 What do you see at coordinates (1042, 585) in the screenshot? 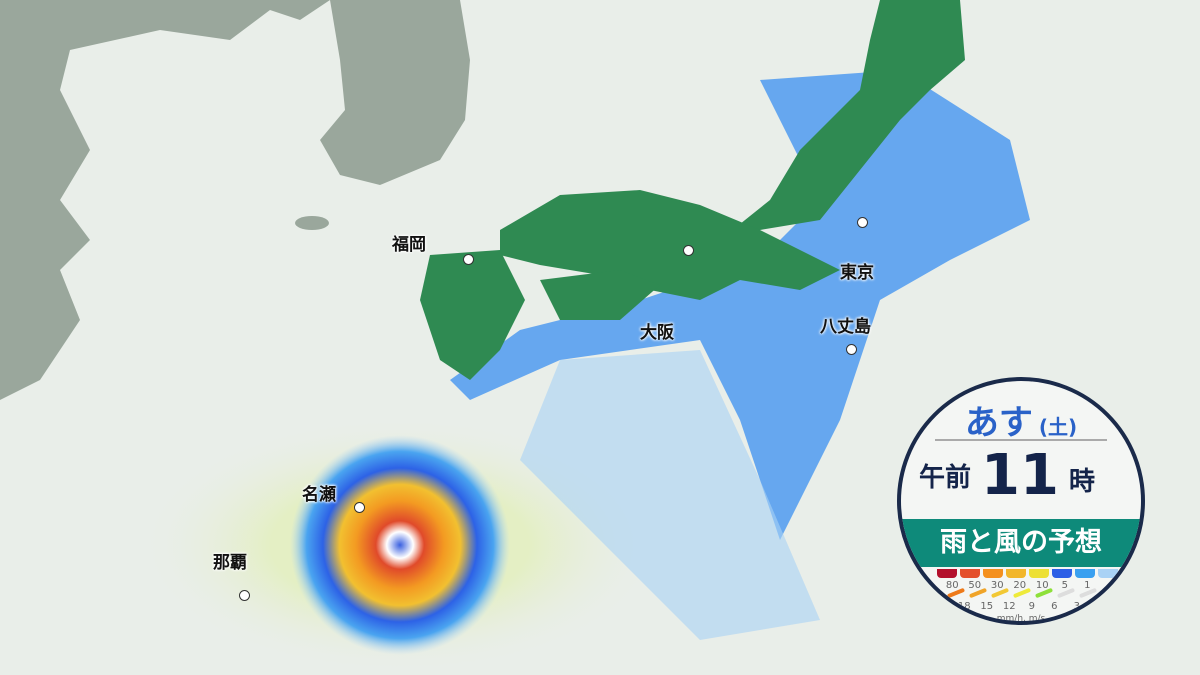
I see `rain-value: 10` at bounding box center [1042, 585].